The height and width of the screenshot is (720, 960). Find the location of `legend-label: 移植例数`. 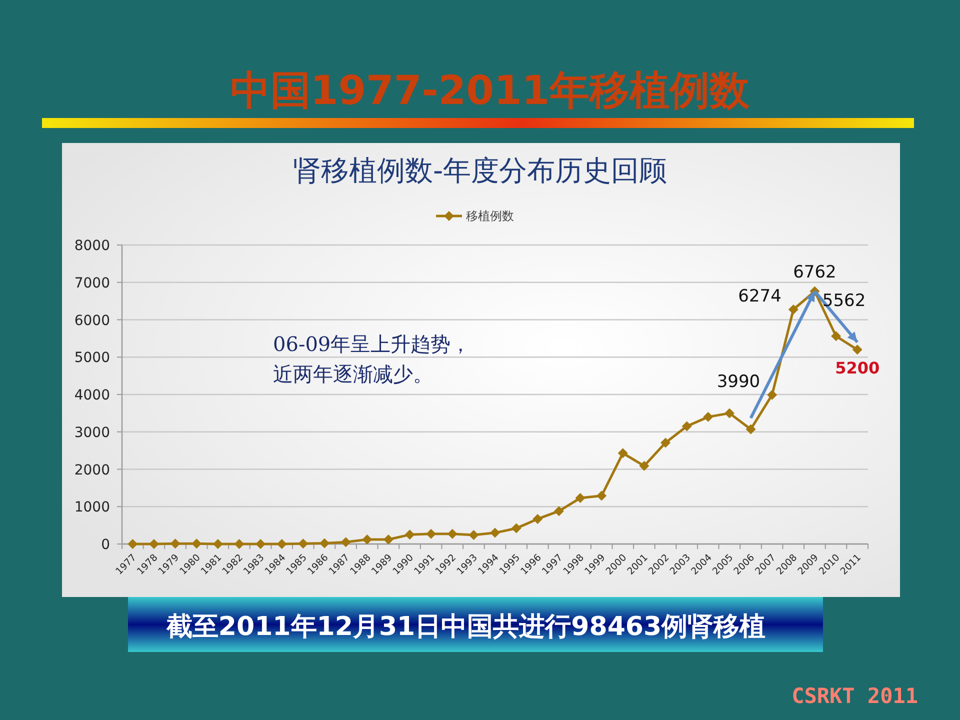

legend-label: 移植例数 is located at coordinates (490, 216).